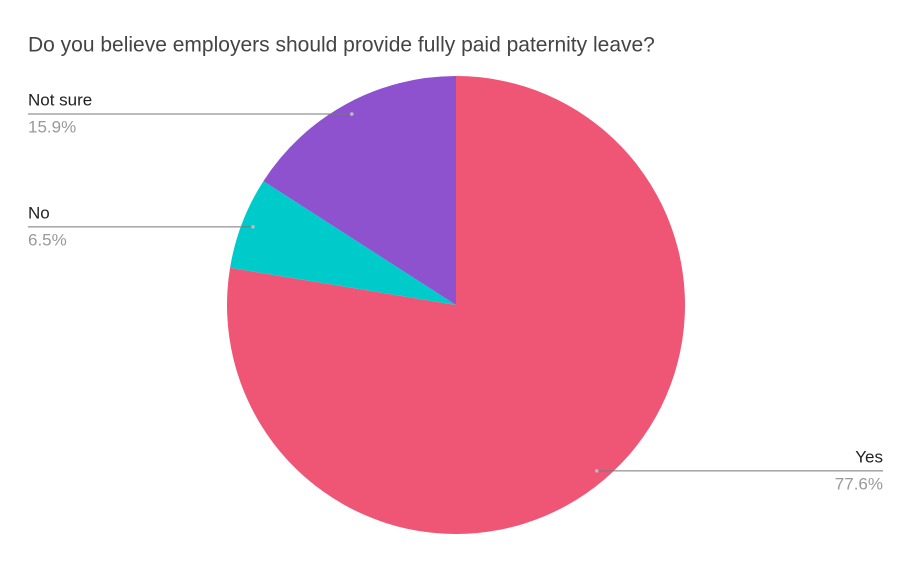 The height and width of the screenshot is (563, 911). Describe the element at coordinates (60, 100) in the screenshot. I see `slice-label: Not sure` at that location.